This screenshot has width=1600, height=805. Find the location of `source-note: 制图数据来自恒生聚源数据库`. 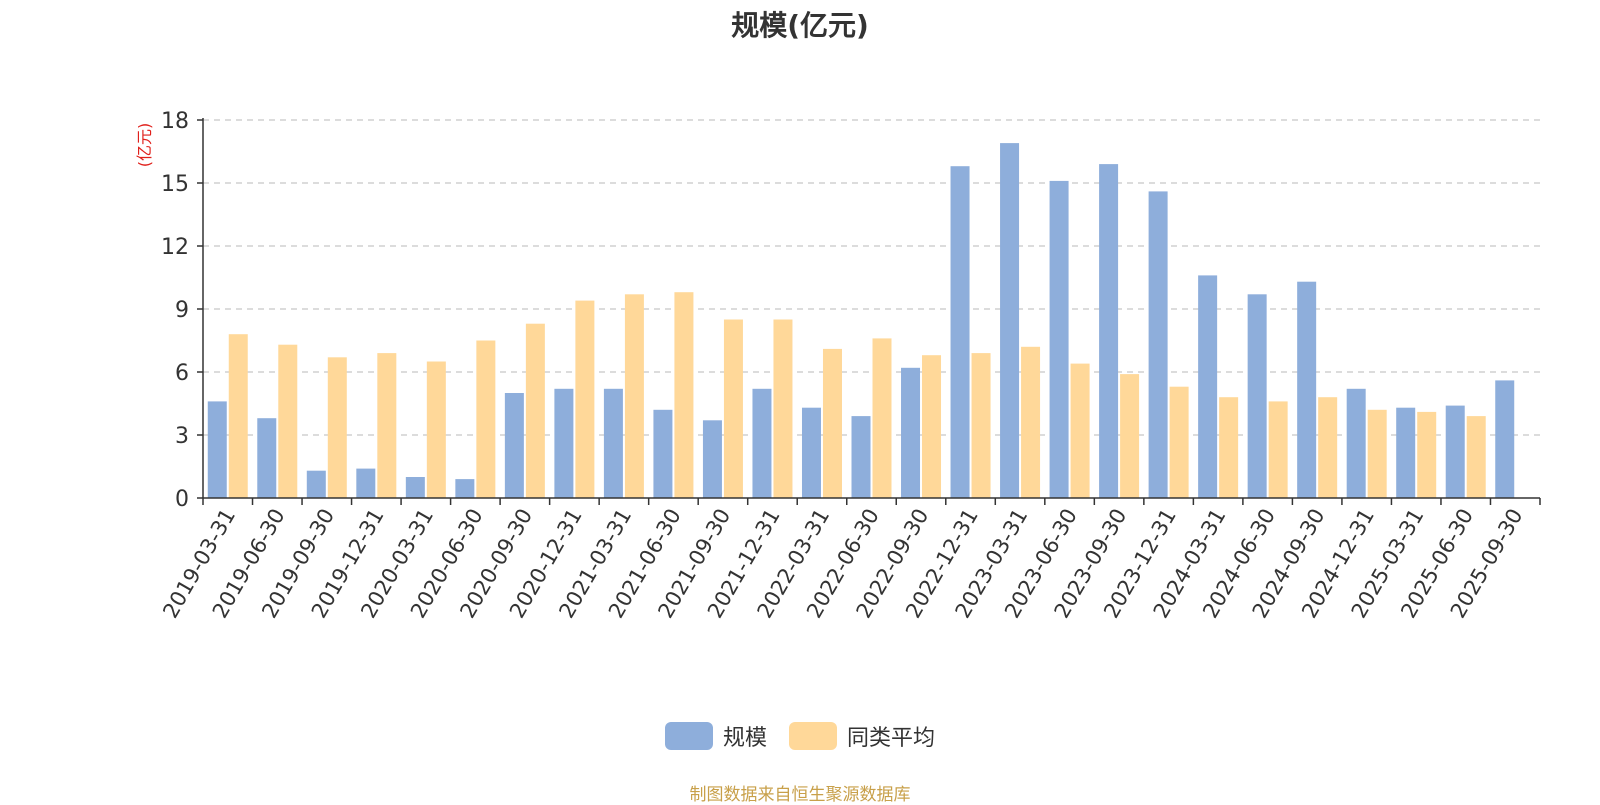

source-note: 制图数据来自恒生聚源数据库 is located at coordinates (800, 795).